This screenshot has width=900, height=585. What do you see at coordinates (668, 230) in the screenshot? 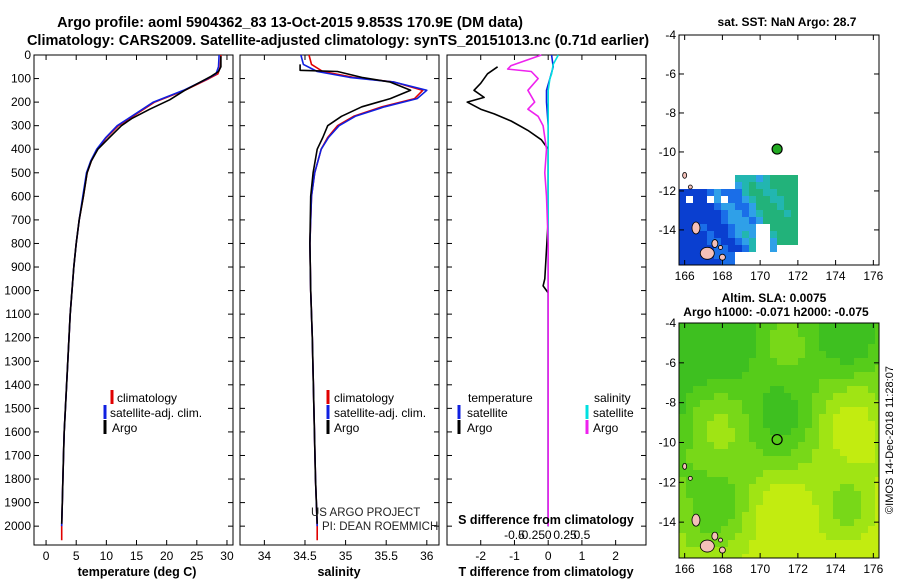
I see `map-lat-label: -14` at bounding box center [668, 230].